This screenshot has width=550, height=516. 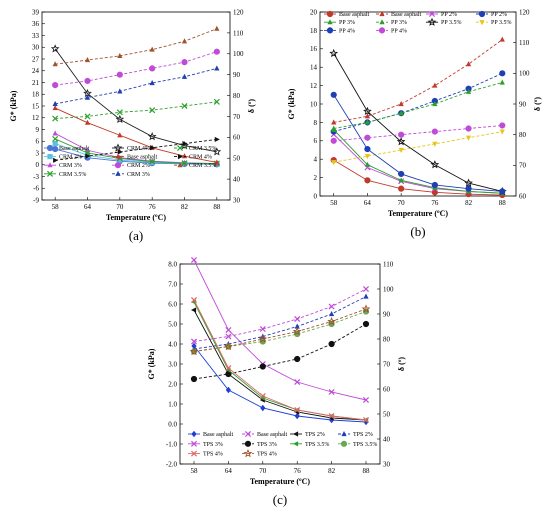 I want to click on legend-label: CRM 4%, so click(x=138, y=149).